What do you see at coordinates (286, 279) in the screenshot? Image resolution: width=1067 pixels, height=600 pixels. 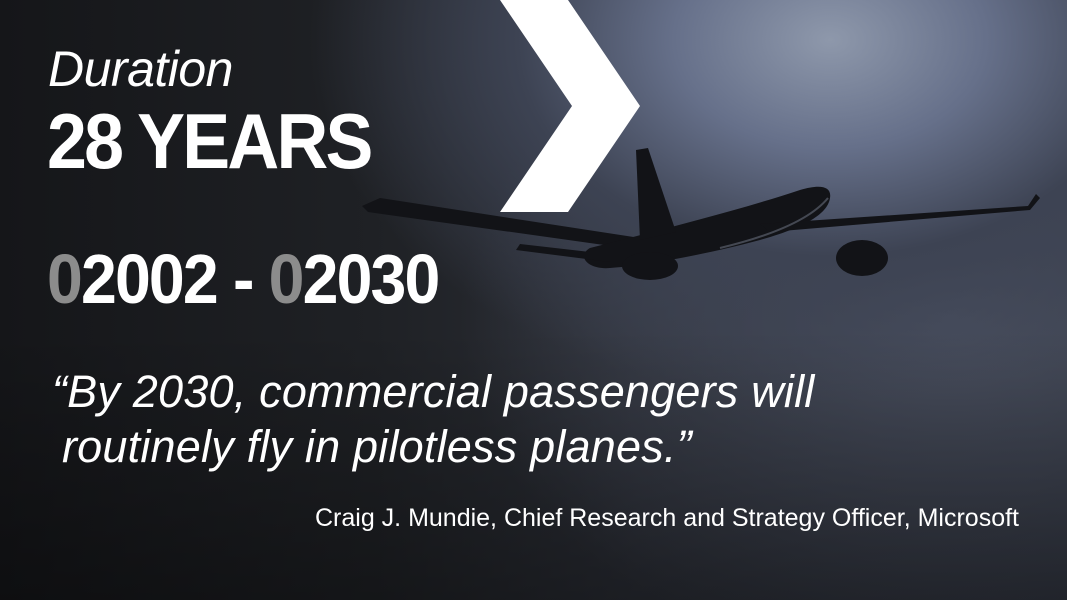 I see `end-year-leading-zero: 0` at bounding box center [286, 279].